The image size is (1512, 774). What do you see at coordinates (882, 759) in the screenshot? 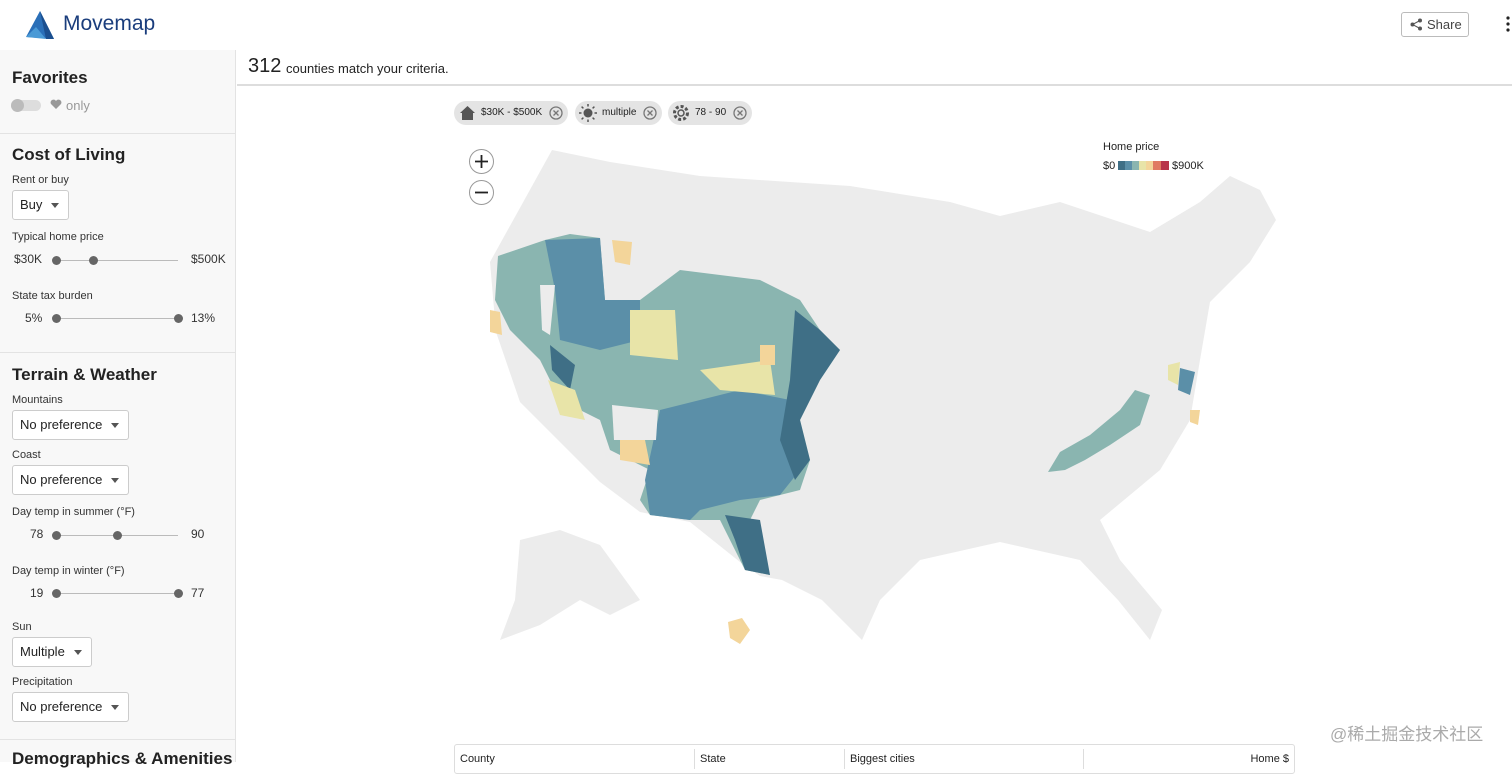
I see `column-header: Biggest cities` at bounding box center [882, 759].